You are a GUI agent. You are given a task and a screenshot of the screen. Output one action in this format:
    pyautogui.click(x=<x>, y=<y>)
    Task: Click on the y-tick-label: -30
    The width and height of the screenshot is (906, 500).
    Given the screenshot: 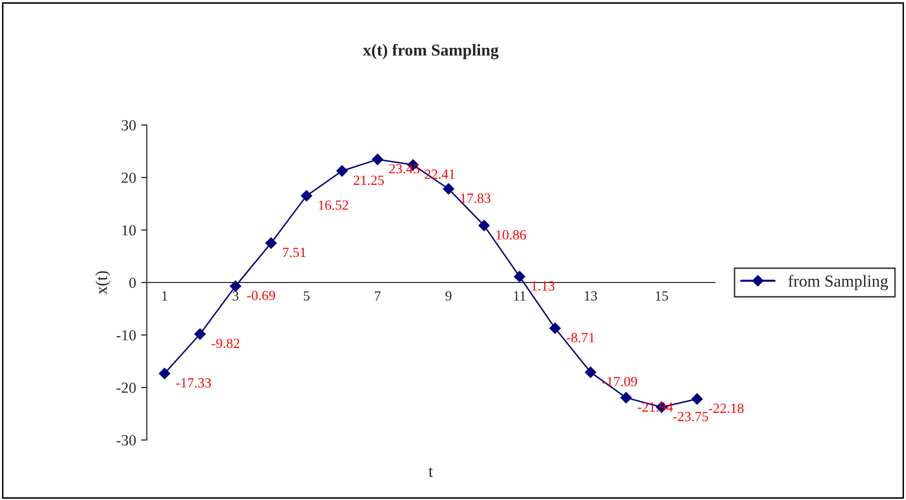 What is the action you would take?
    pyautogui.click(x=126, y=440)
    